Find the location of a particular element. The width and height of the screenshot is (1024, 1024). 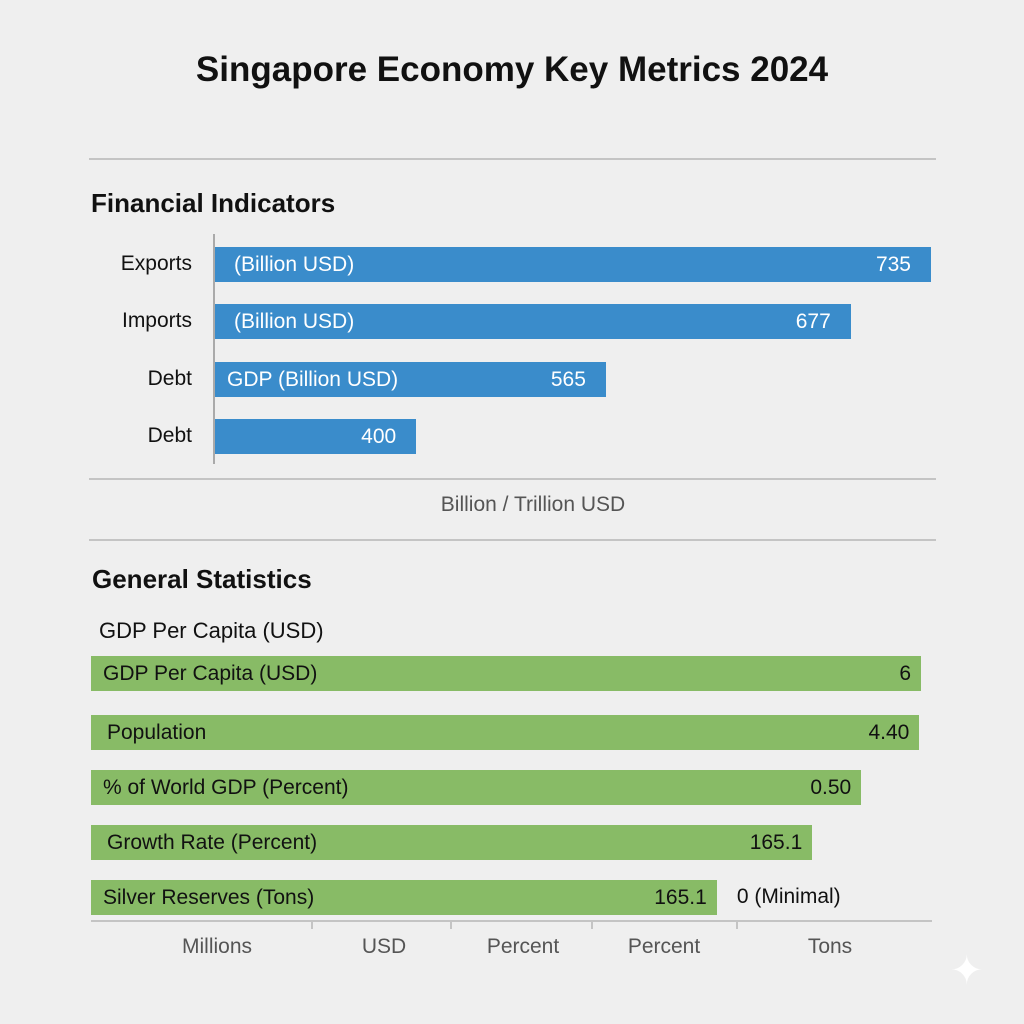

bar-value-label: 677 is located at coordinates (813, 321).